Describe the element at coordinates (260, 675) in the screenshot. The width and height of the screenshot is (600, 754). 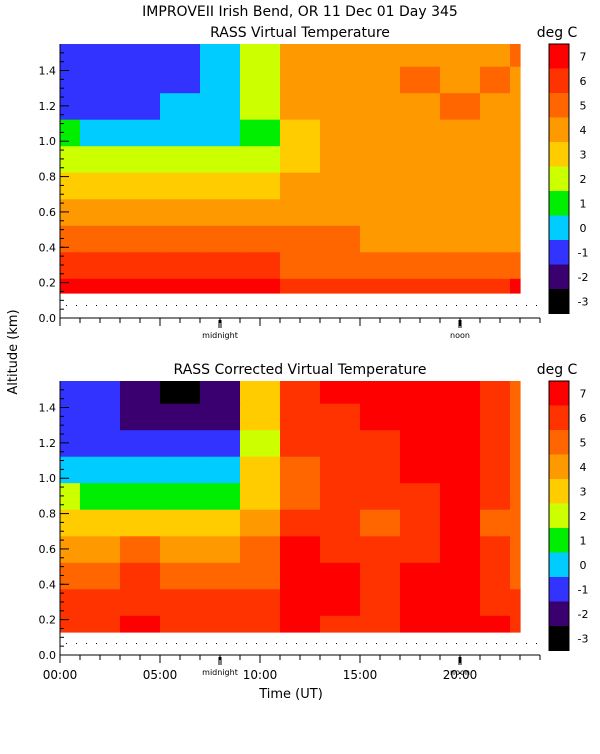
I see `x-tick-label: 10:00` at that location.